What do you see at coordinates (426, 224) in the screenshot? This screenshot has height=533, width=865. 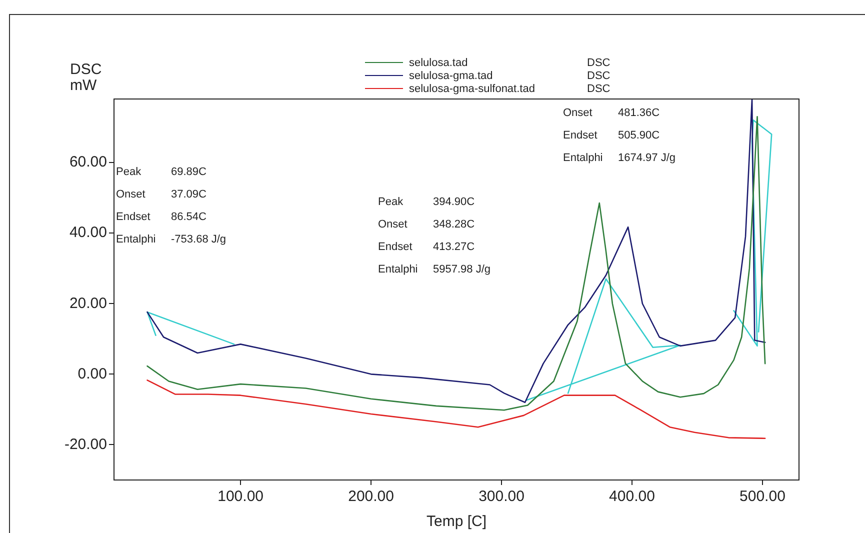 I see `text: Onset 348.28C` at bounding box center [426, 224].